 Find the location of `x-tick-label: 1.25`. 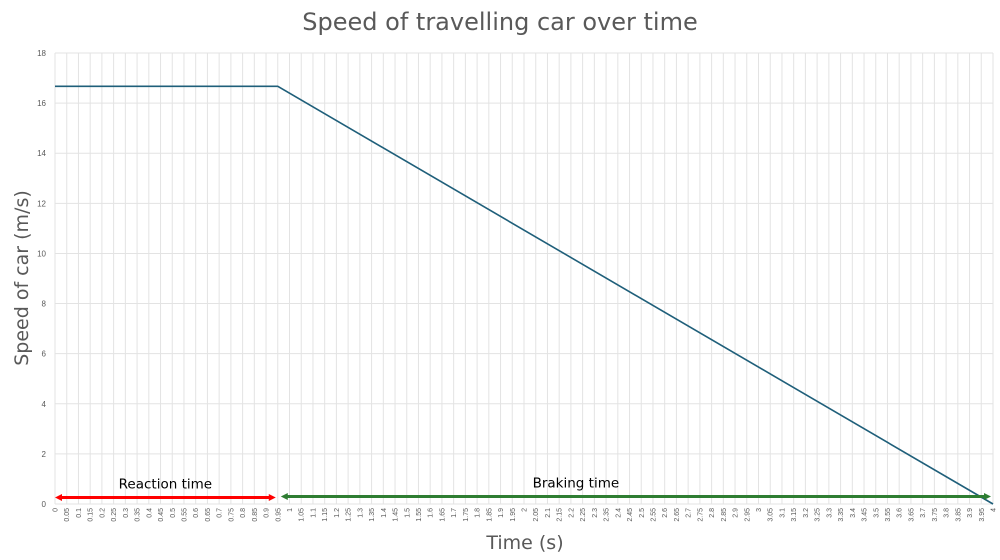

x-tick-label: 1.25 is located at coordinates (349, 515).